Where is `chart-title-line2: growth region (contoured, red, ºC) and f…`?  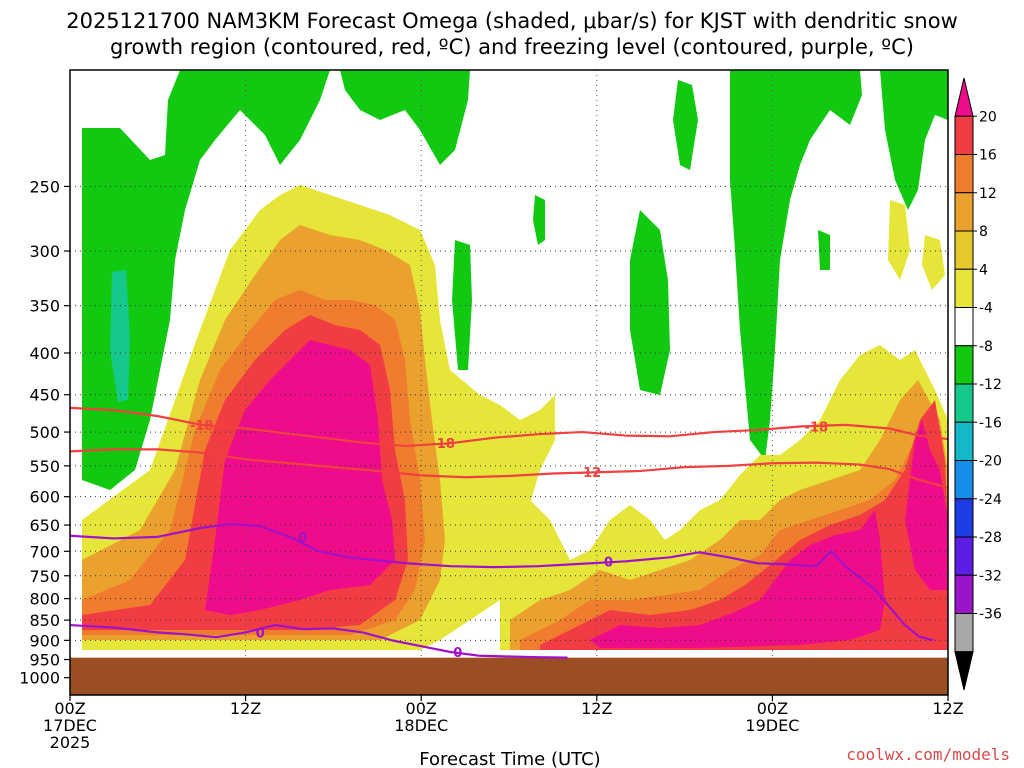
chart-title-line2: growth region (contoured, red, ºC) and f… is located at coordinates (512, 47).